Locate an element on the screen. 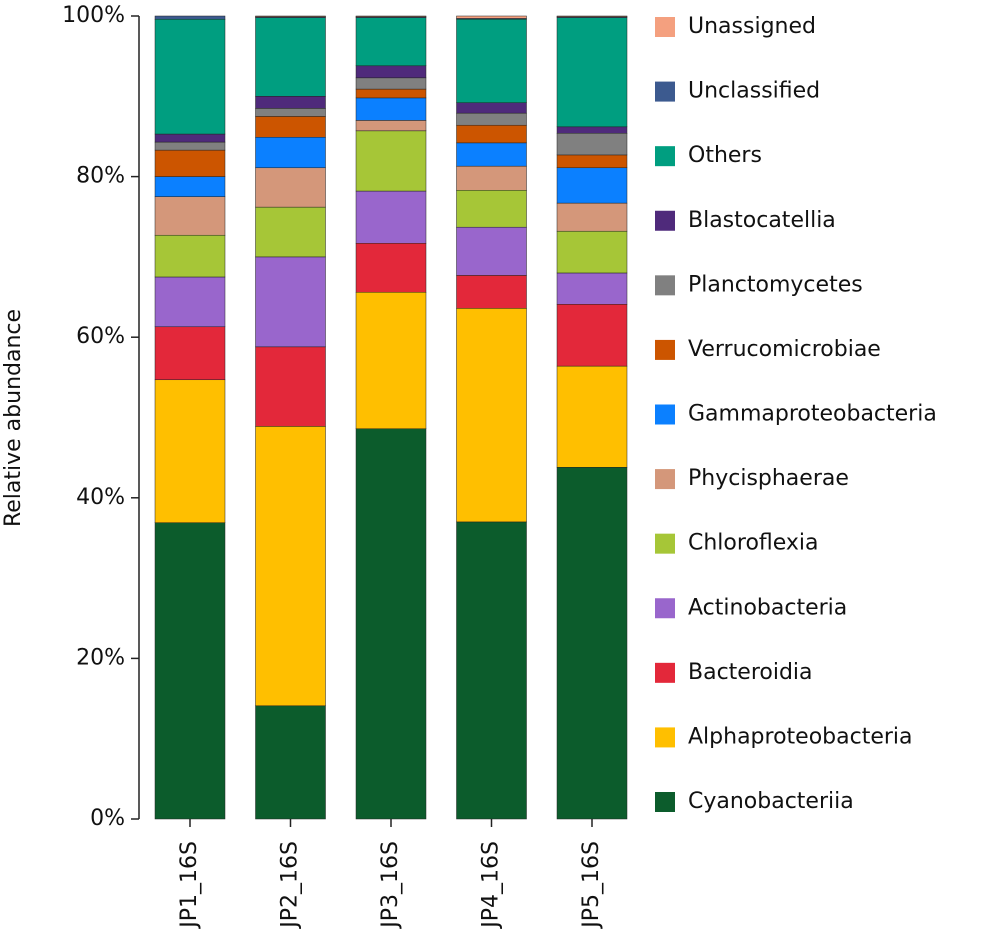 Image resolution: width=1003 pixels, height=952 pixels. y-tick-label: 20% is located at coordinates (100, 657).